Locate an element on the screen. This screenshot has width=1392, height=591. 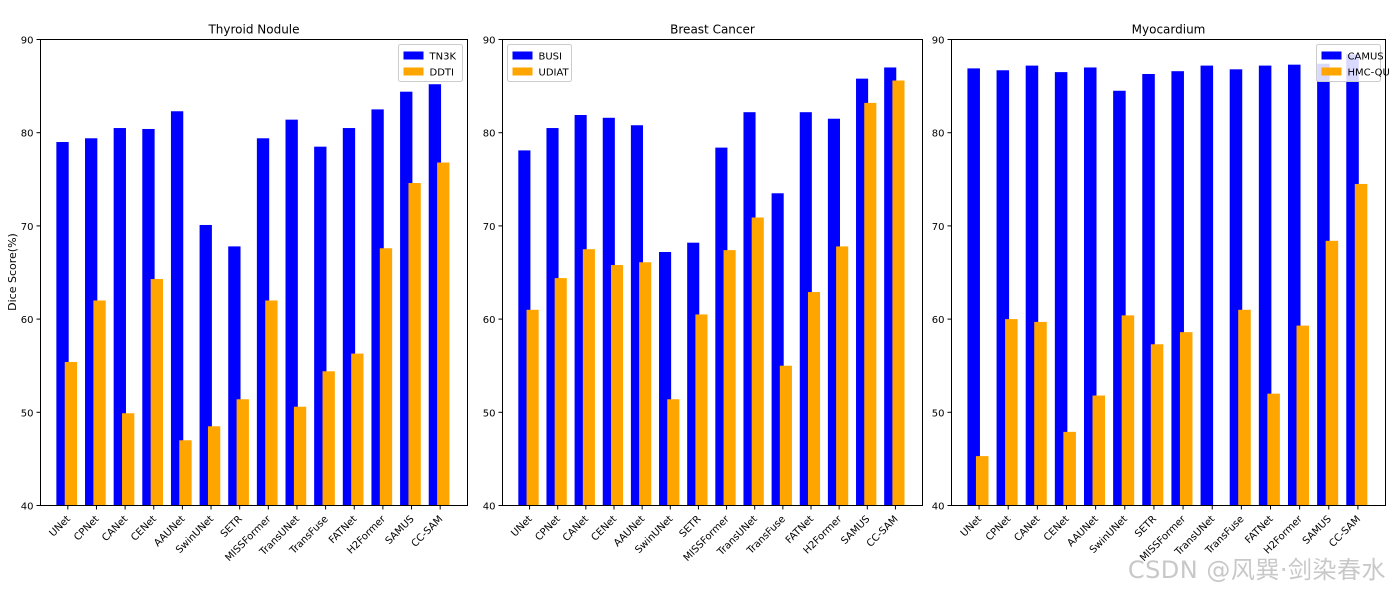
legend-label: HMC-QU is located at coordinates (1369, 73).